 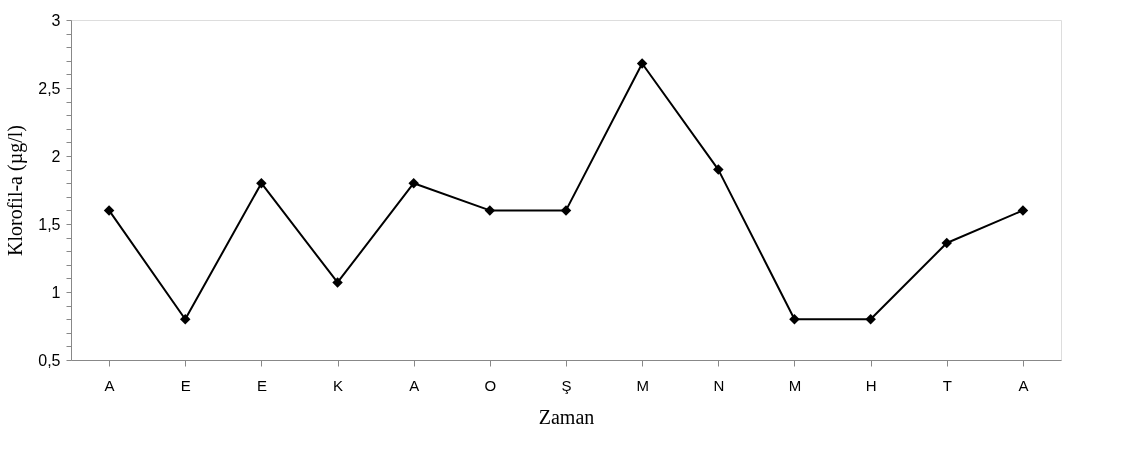 I want to click on y-tick-label: 1,5, so click(x=49, y=224).